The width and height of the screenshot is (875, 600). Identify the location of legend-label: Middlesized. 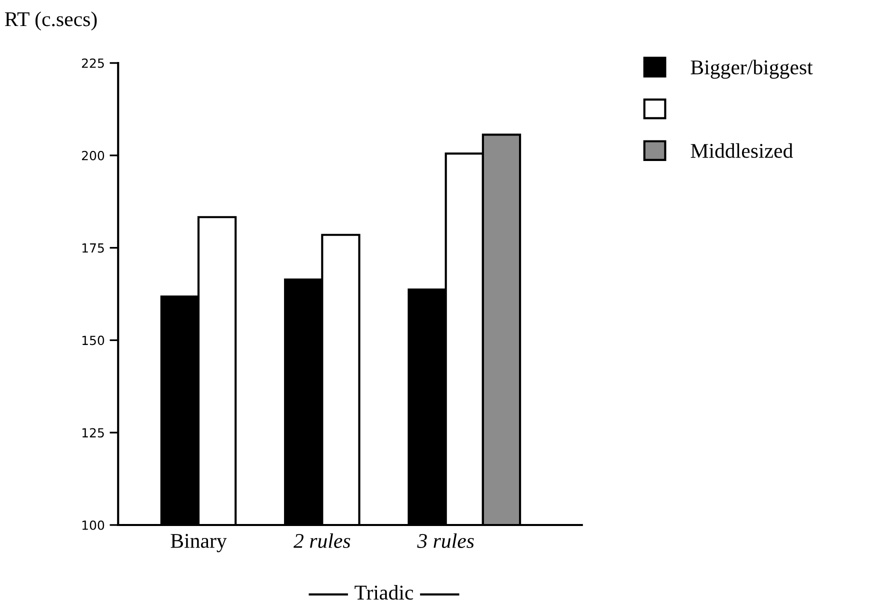
(741, 150).